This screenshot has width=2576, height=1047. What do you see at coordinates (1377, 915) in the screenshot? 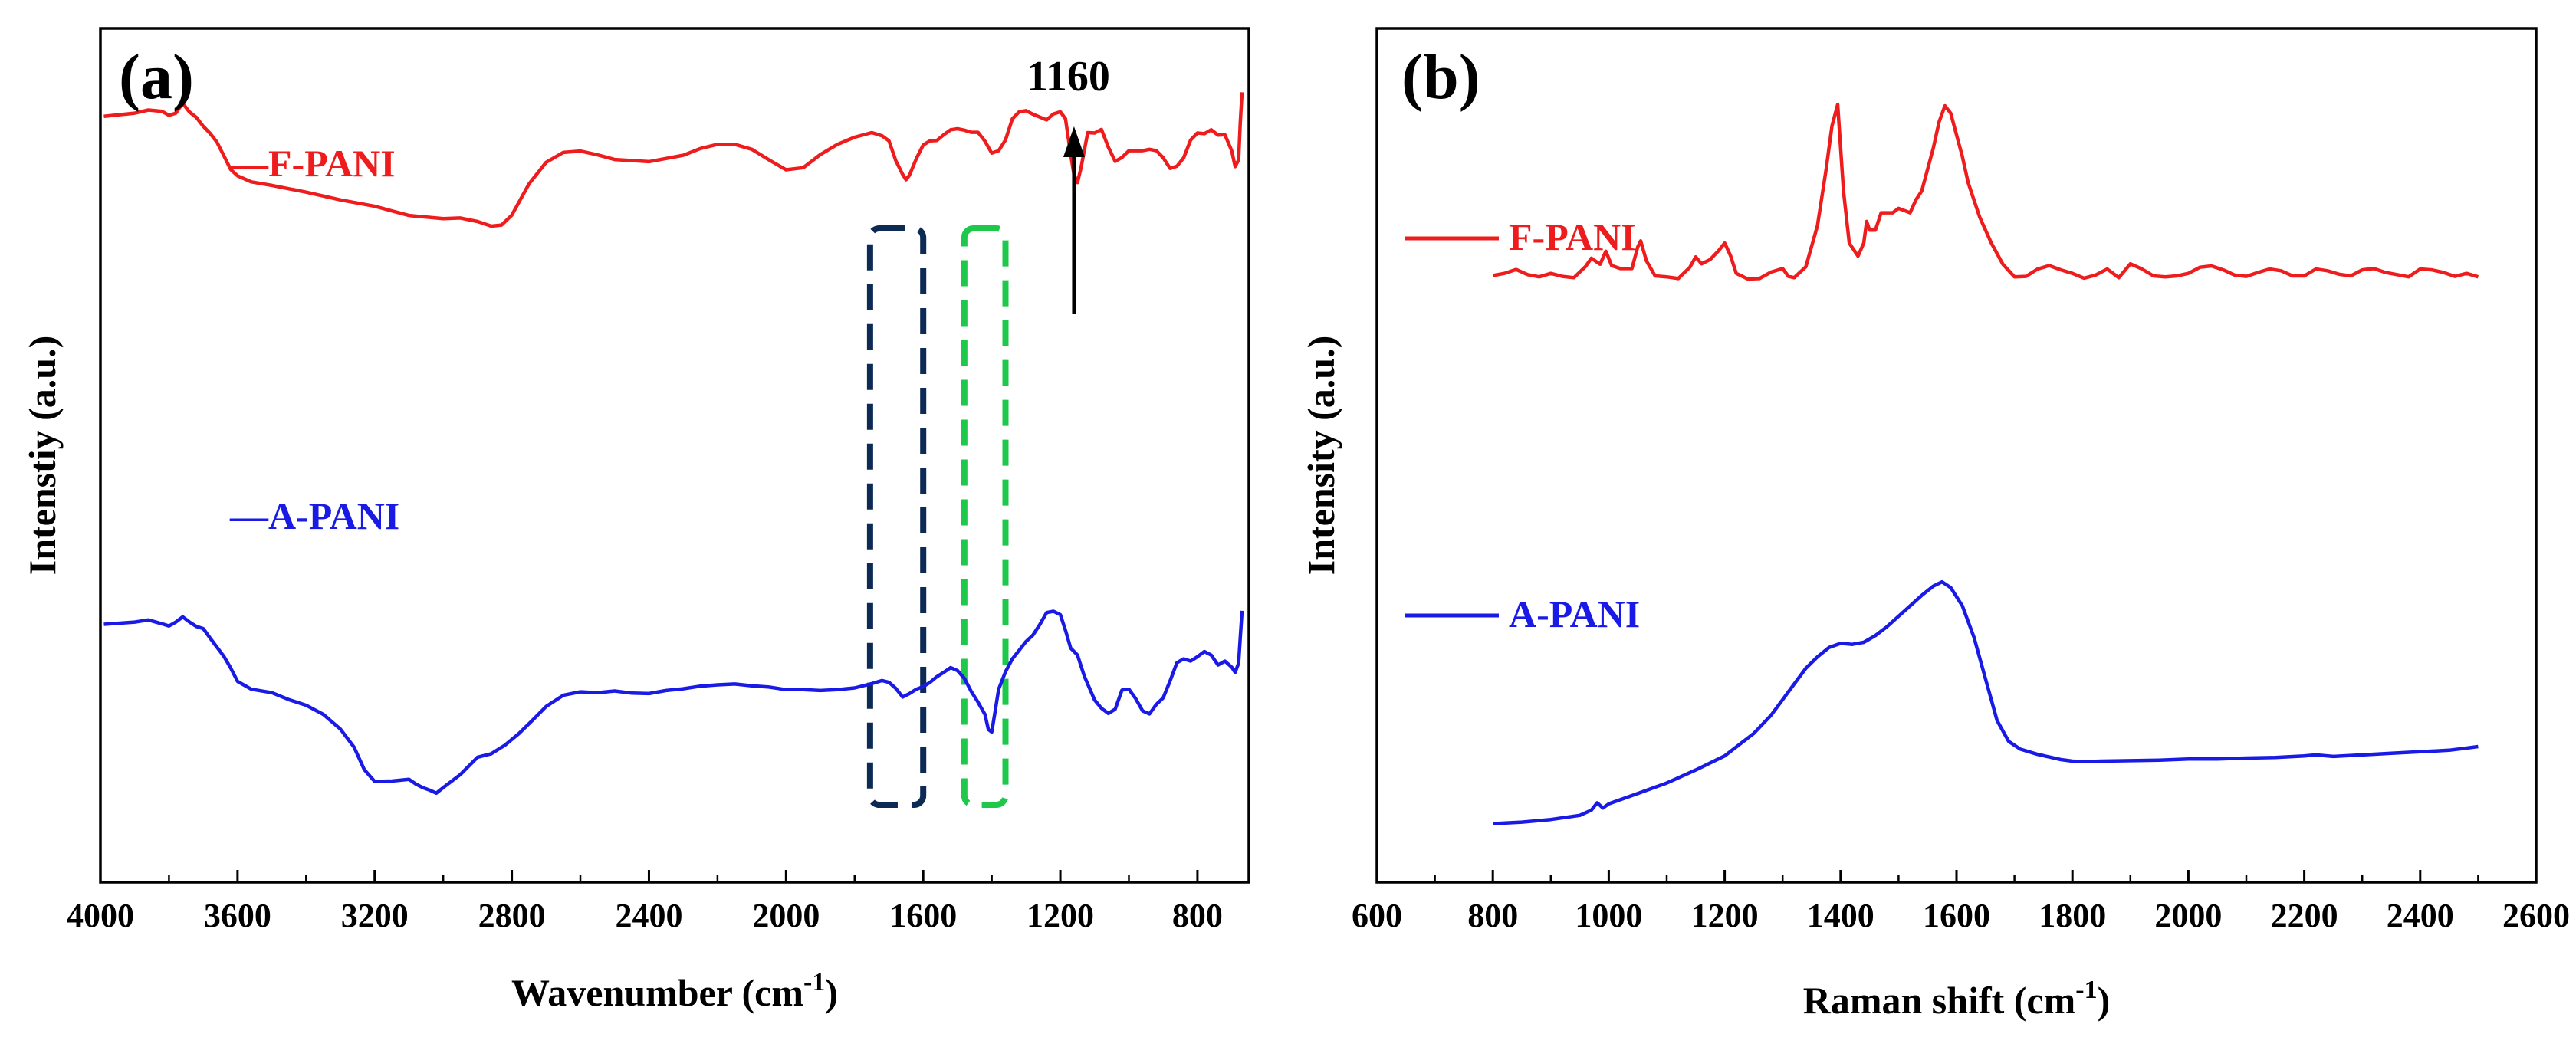
I see `x-tick-label-600: 600` at bounding box center [1377, 915].